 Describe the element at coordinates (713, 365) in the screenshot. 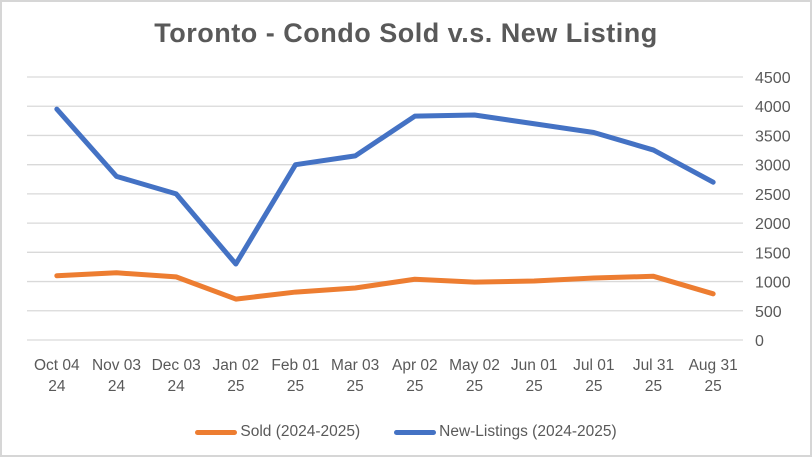

I see `x-axis-tick-label: Aug 31` at that location.